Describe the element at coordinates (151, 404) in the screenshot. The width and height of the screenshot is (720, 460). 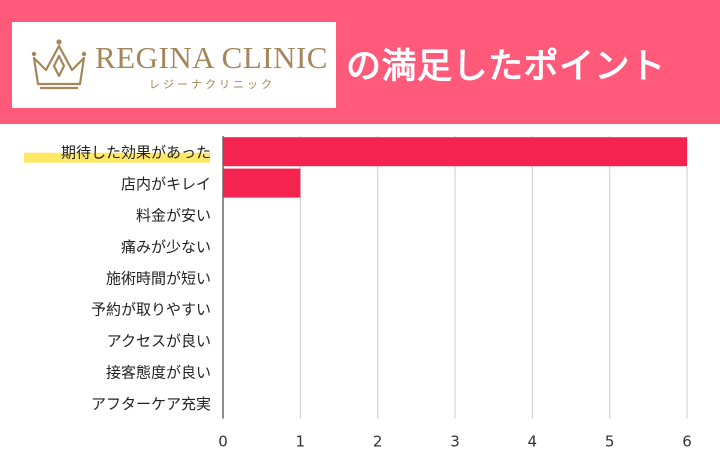
I see `category-label: アフターケア充実` at that location.